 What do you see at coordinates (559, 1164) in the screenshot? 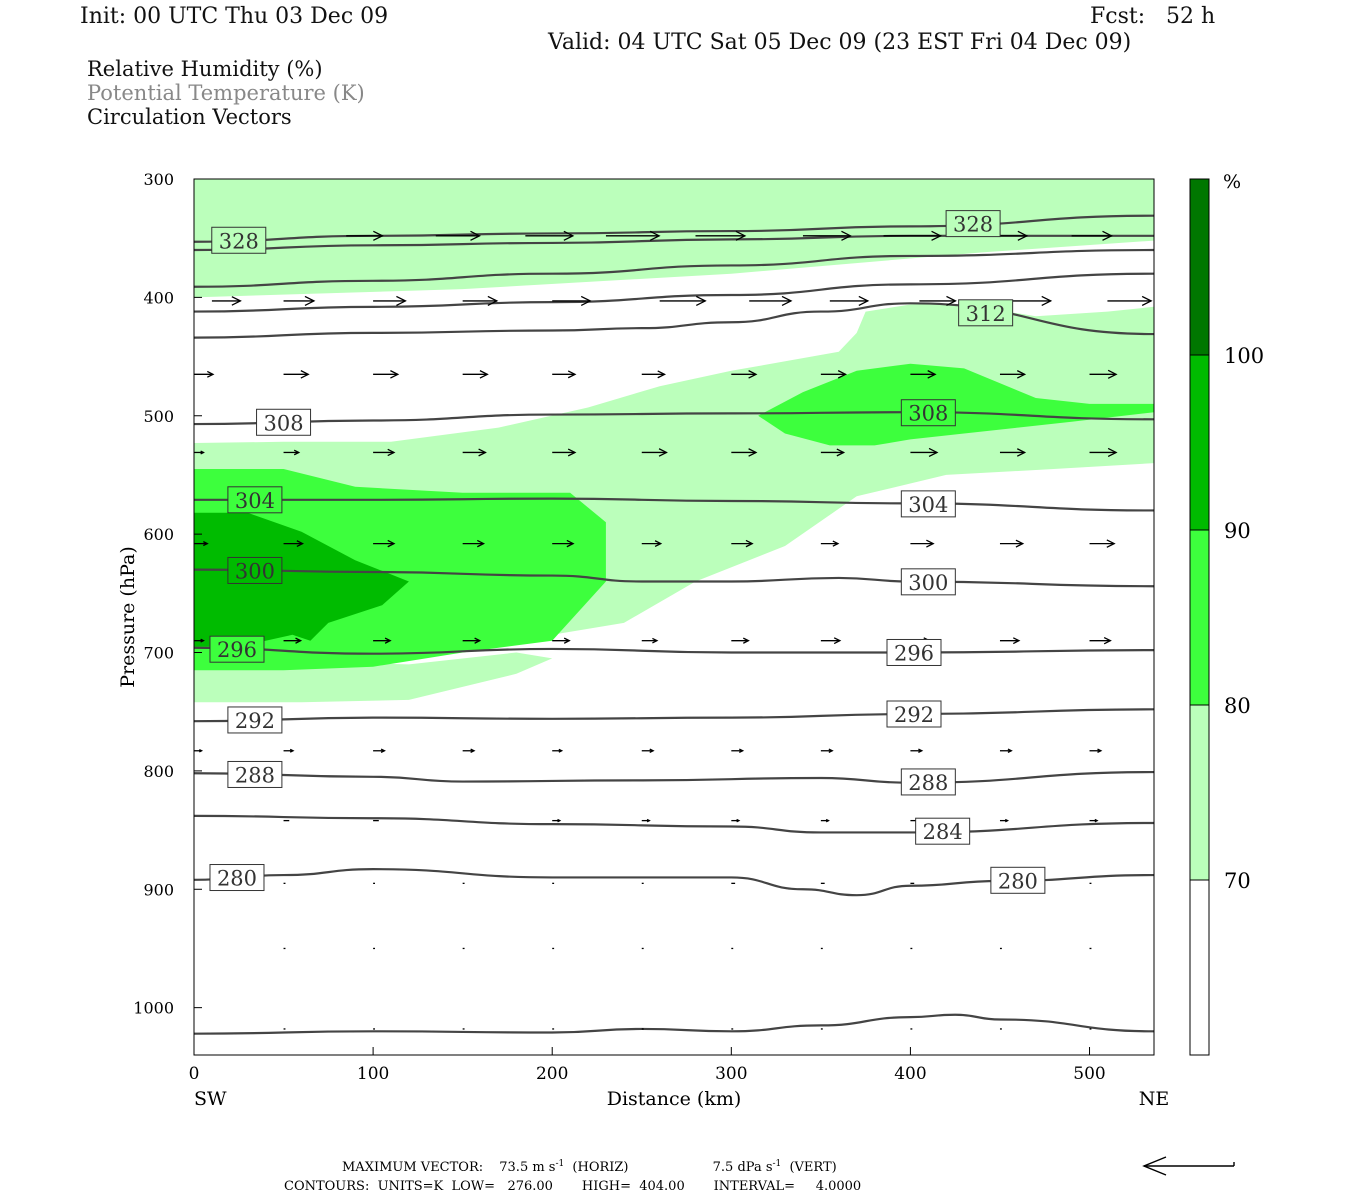
I see `horiz-exponent: -1` at bounding box center [559, 1164].